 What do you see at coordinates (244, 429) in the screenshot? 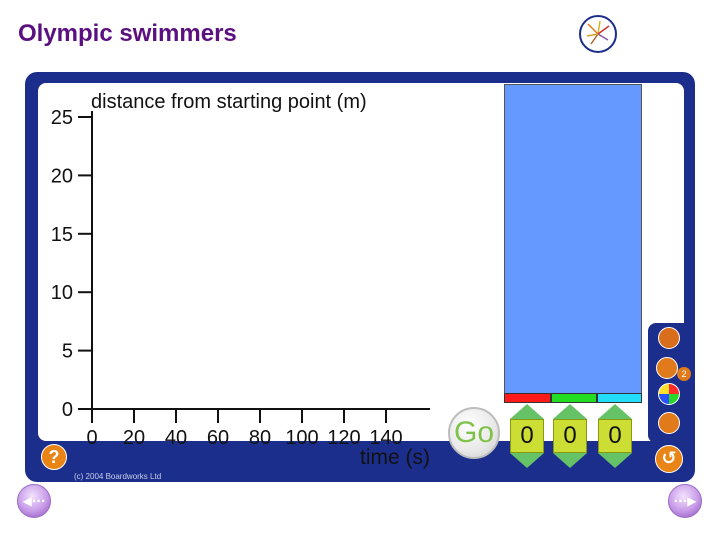
I see `x-ticks: 0 20 40 60 80 100 120 140` at bounding box center [244, 429].